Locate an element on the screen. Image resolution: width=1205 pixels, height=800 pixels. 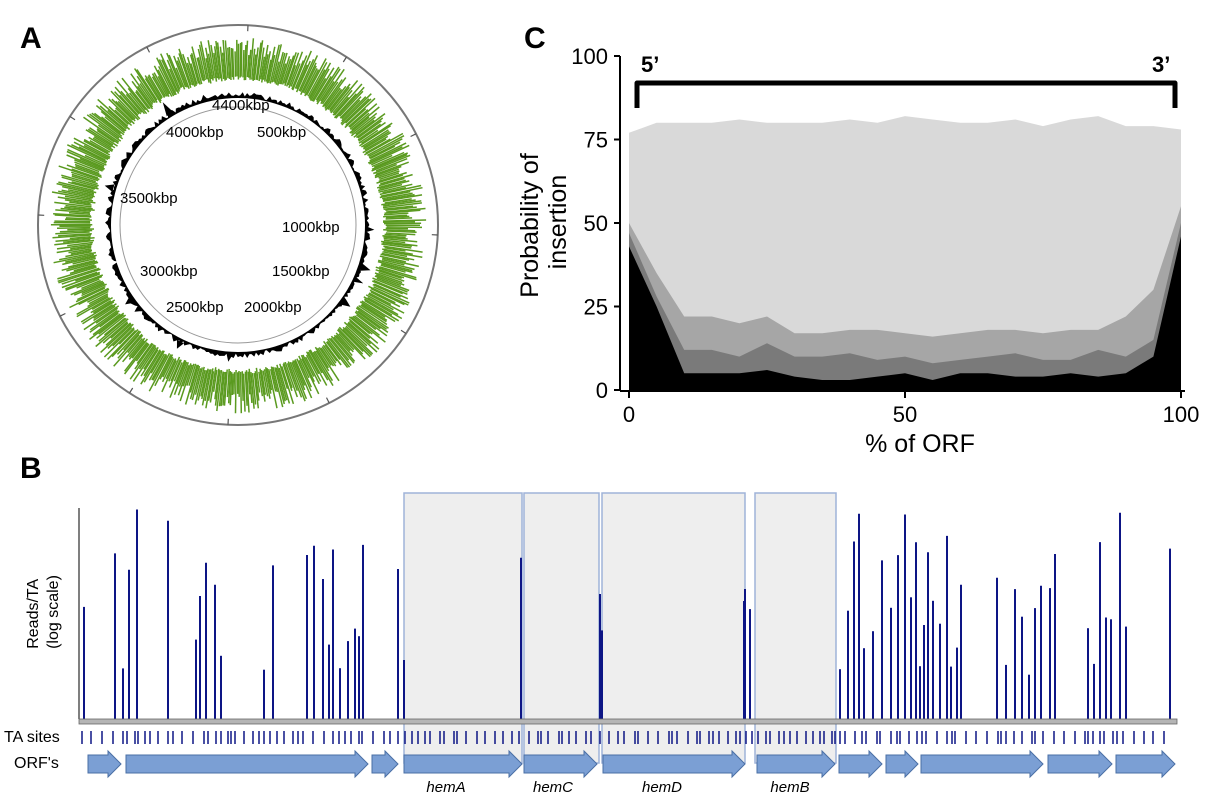
y-tick-label: 0 is located at coordinates (602, 390).